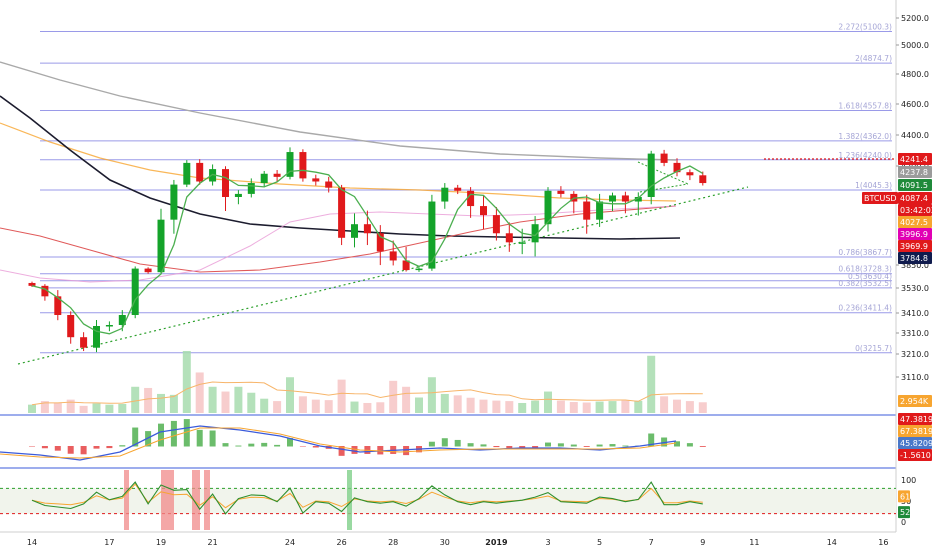 The width and height of the screenshot is (932, 550). Describe the element at coordinates (915, 45) in the screenshot. I see `price-tick-label-1: 5000.0` at that location.